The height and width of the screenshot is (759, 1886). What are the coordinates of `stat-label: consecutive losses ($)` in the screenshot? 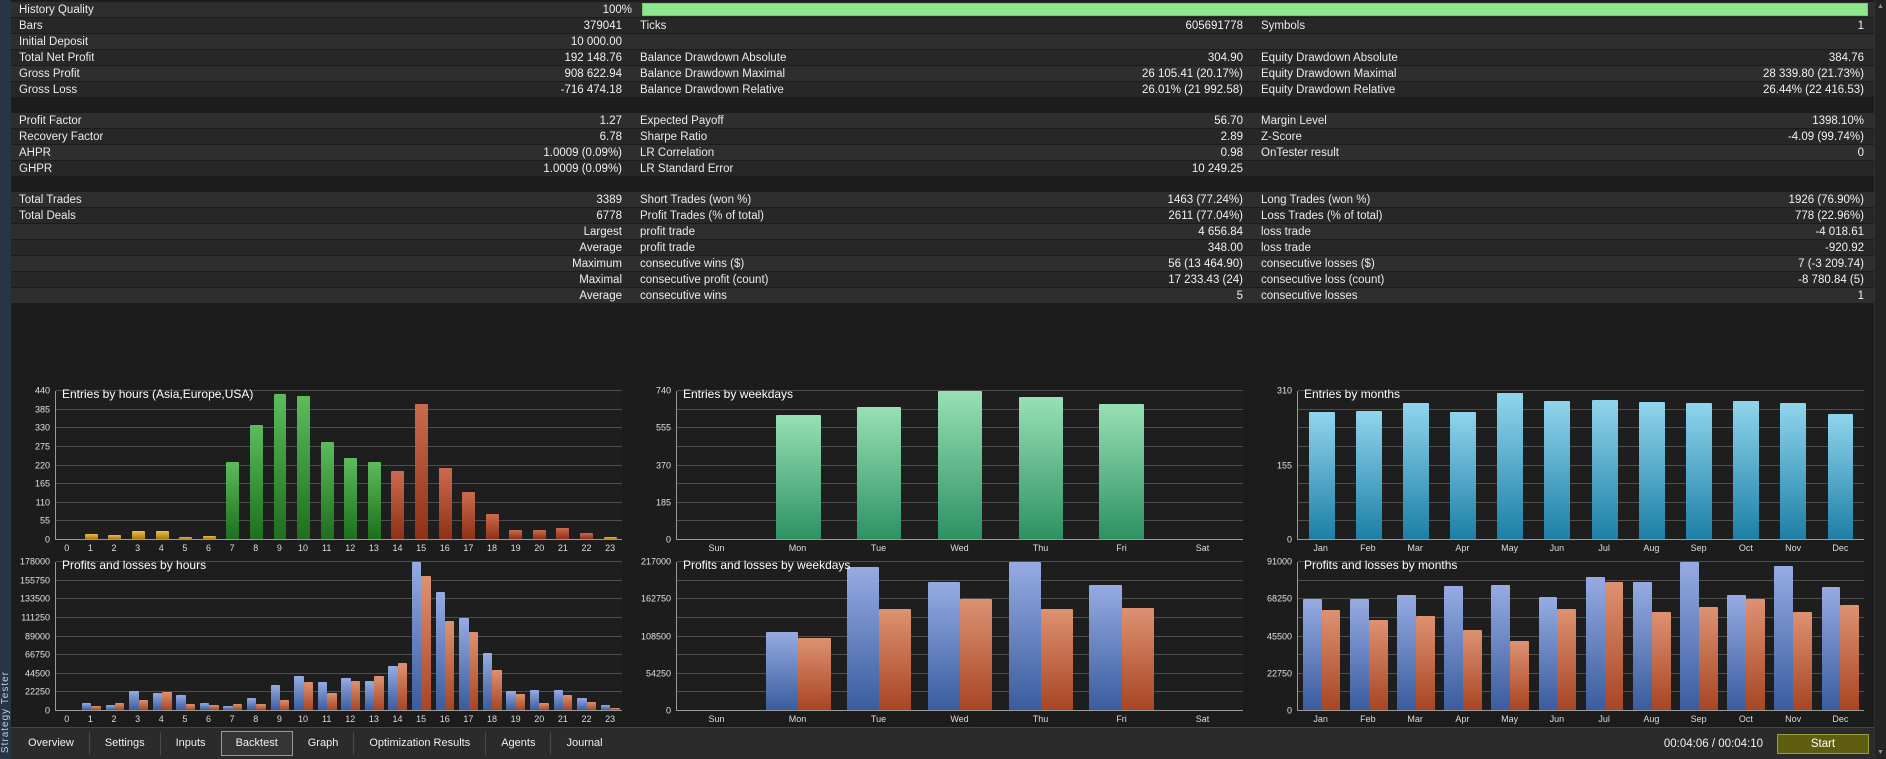 It's located at (1318, 263).